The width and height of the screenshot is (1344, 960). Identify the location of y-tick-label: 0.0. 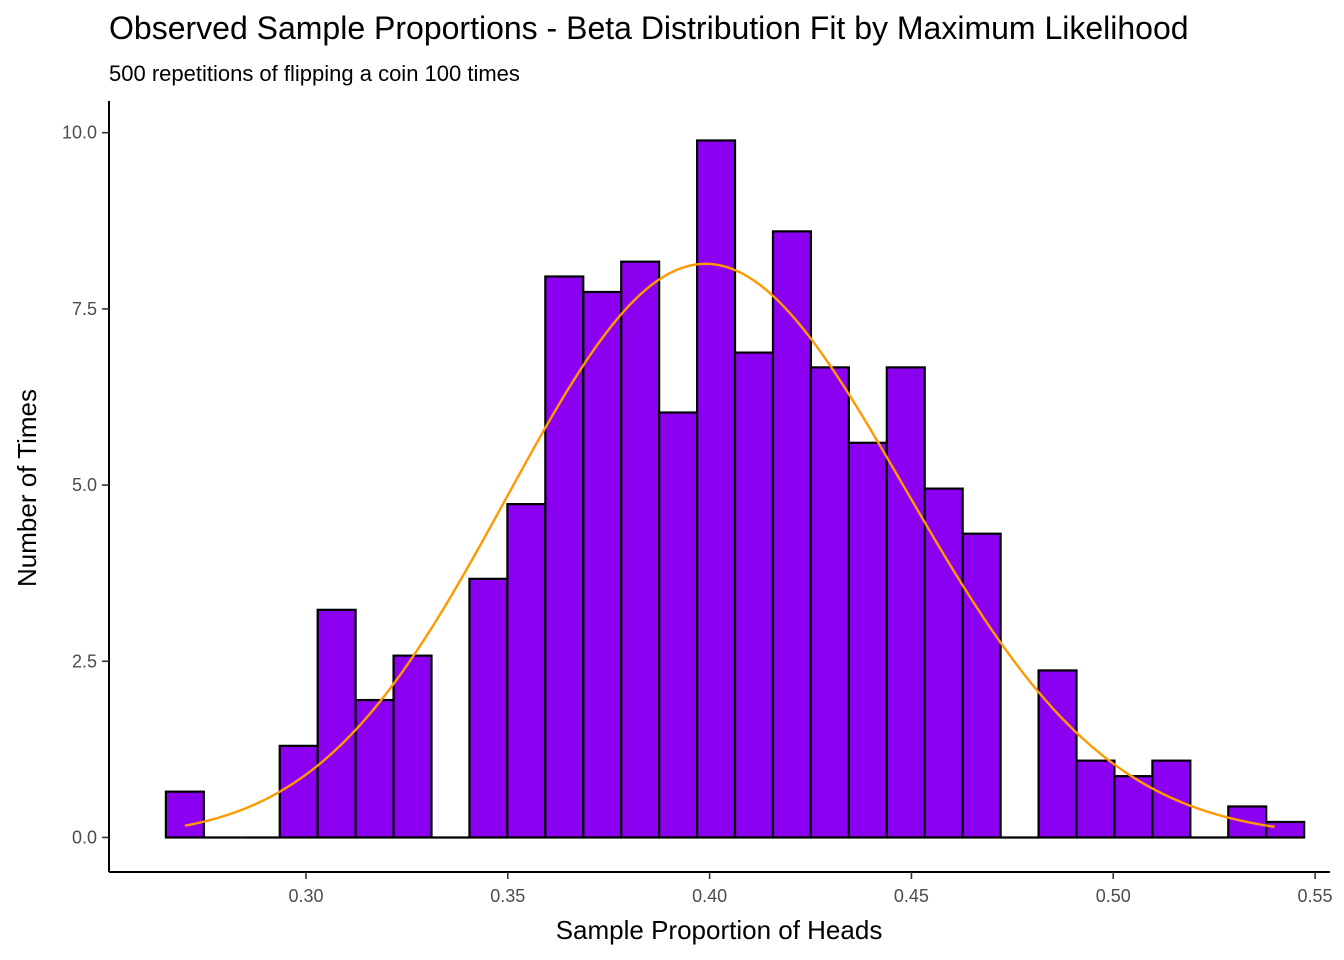
(84, 837).